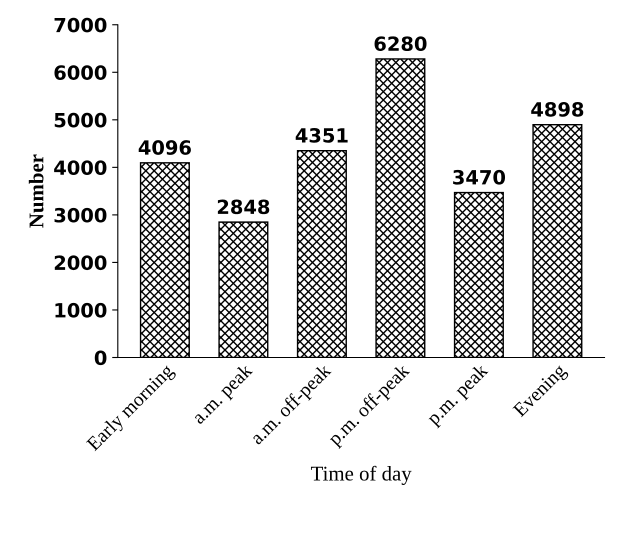 This screenshot has width=620, height=550. I want to click on data-label: 4096, so click(164, 147).